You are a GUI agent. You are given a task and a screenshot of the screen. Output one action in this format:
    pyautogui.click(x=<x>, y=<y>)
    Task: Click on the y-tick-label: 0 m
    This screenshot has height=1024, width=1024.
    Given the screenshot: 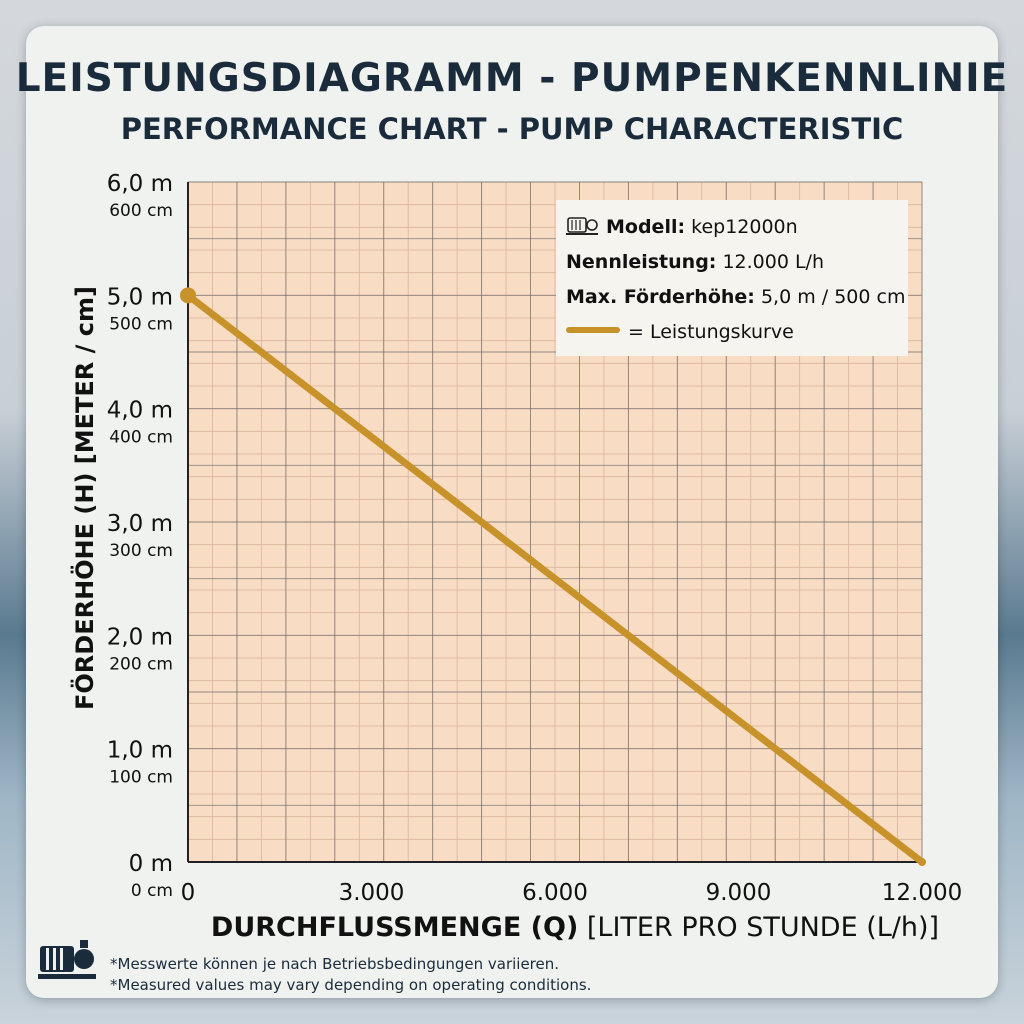 What is the action you would take?
    pyautogui.click(x=151, y=864)
    